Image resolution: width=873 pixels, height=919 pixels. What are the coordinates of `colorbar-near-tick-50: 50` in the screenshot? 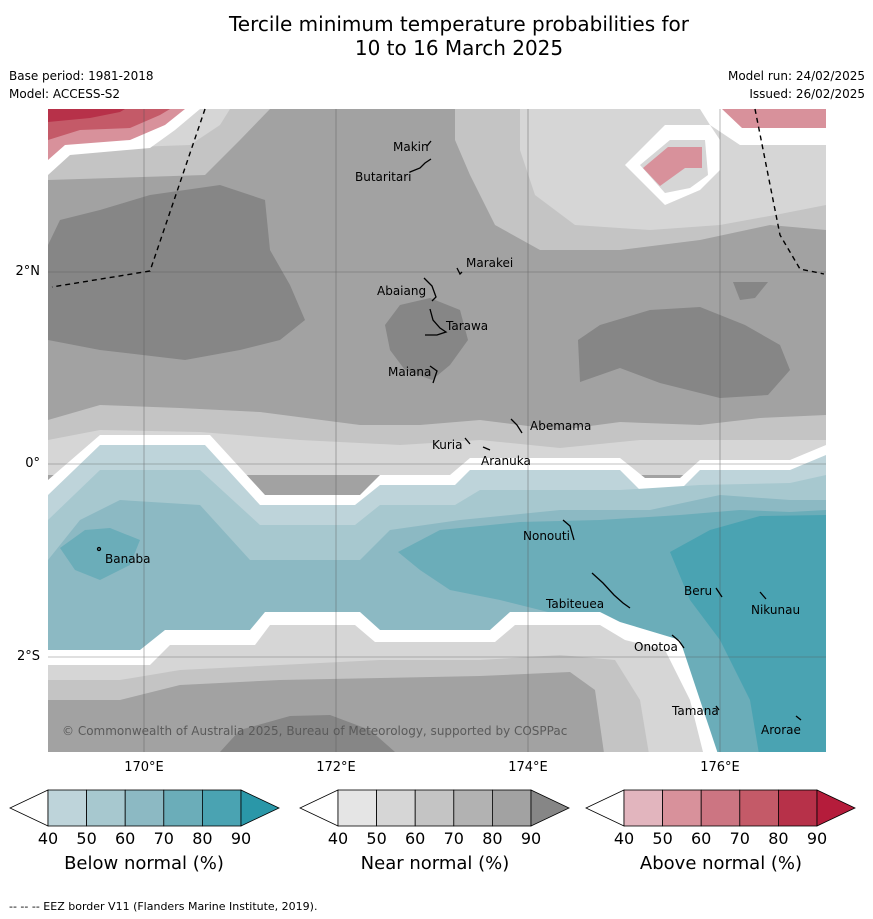 It's located at (376, 838).